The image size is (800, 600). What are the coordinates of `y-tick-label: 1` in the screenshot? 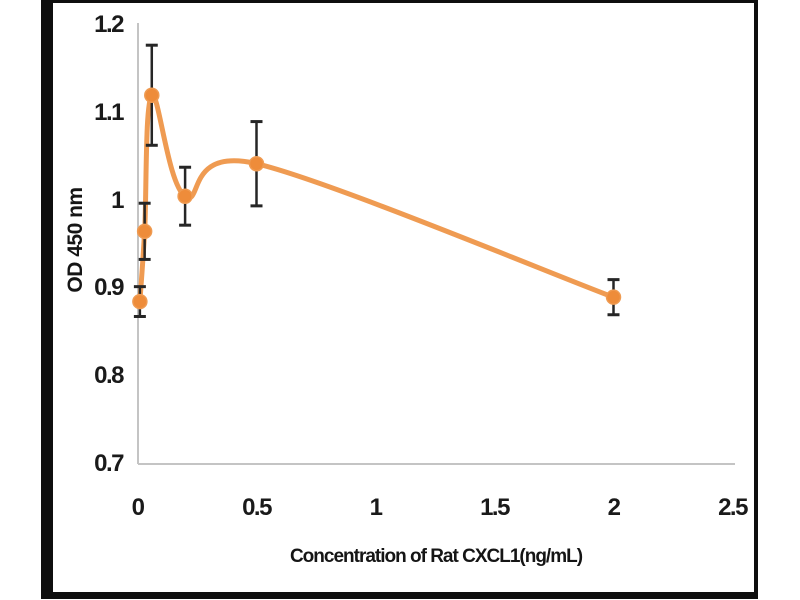 It's located at (117, 200).